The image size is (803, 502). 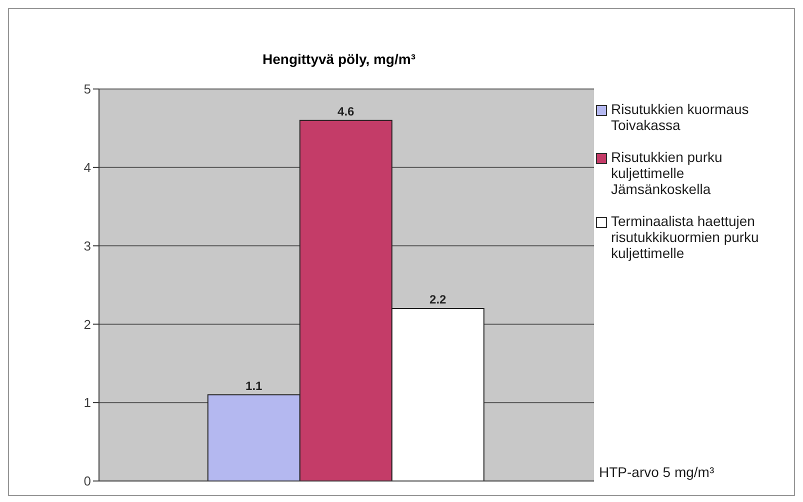 I want to click on data-label: 4.6, so click(x=346, y=111).